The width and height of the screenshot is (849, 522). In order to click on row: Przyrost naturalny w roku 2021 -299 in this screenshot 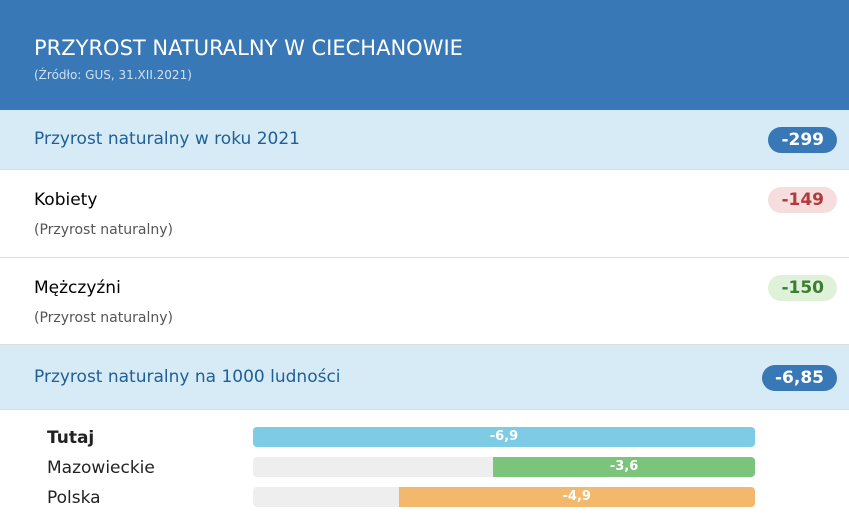, I will do `click(424, 140)`.